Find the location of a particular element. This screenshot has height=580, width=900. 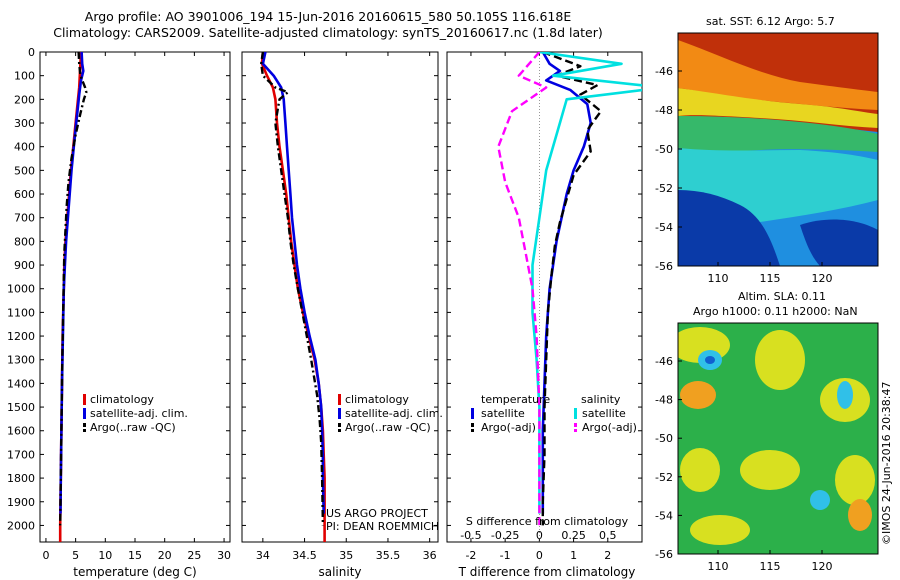

xtick-label: 2 is located at coordinates (607, 555).